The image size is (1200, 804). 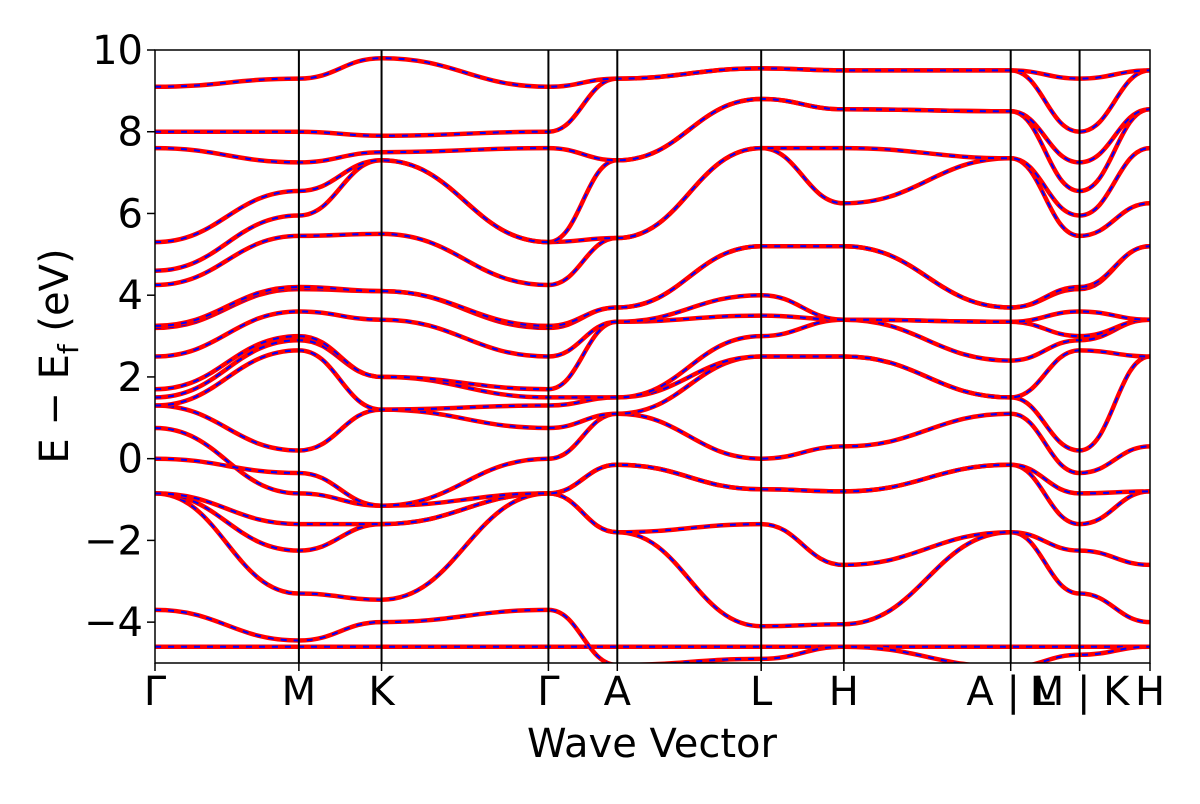 I want to click on y-tick-label: 6, so click(x=130, y=214).